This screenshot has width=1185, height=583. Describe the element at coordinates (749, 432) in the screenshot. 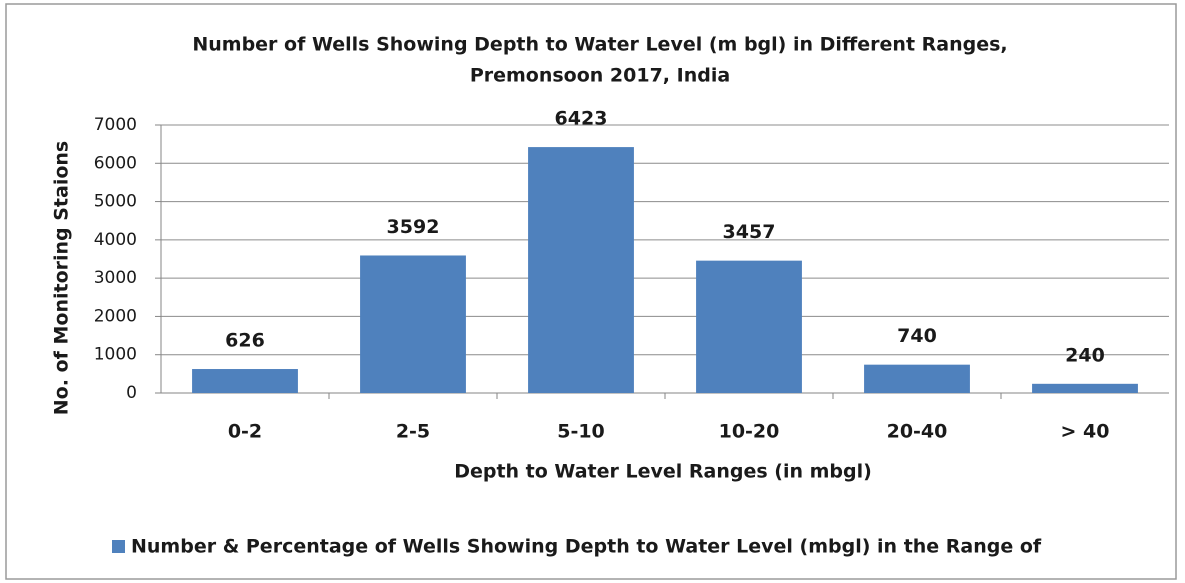

I see `x-tick-label: 10-20` at that location.